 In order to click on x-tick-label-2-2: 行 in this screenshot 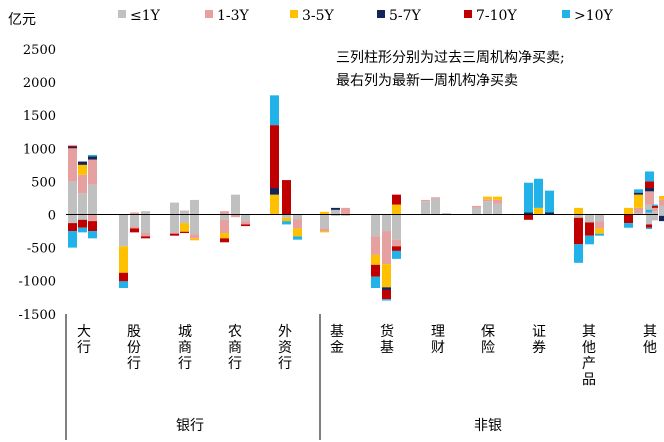, I will do `click(185, 364)`.